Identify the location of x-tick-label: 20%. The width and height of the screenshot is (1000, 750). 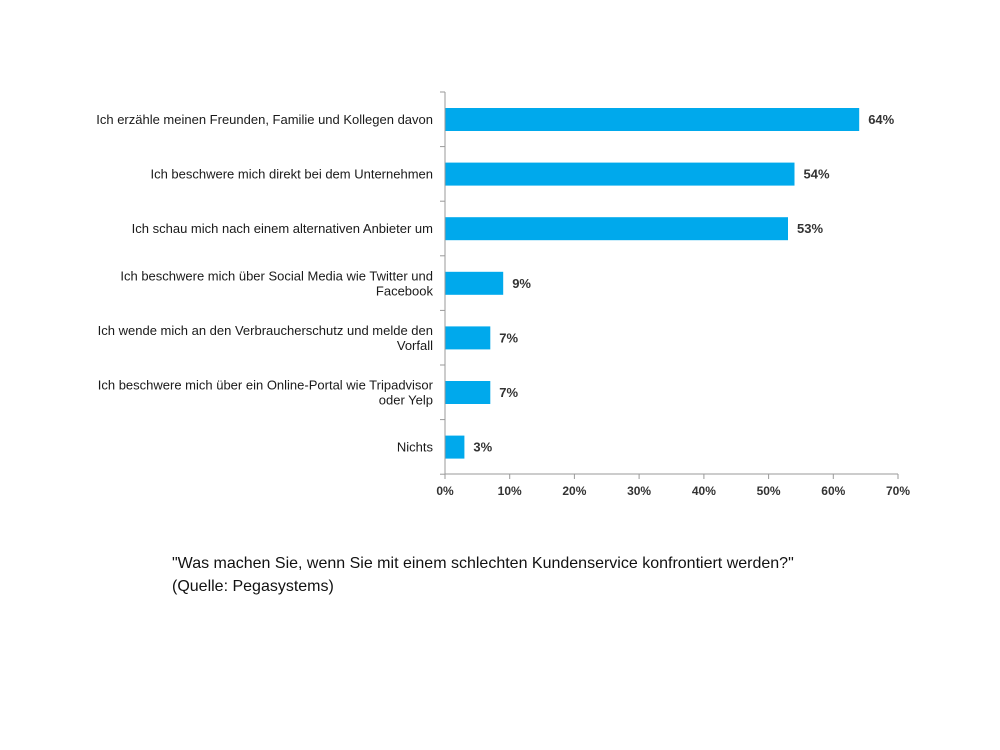
(574, 491).